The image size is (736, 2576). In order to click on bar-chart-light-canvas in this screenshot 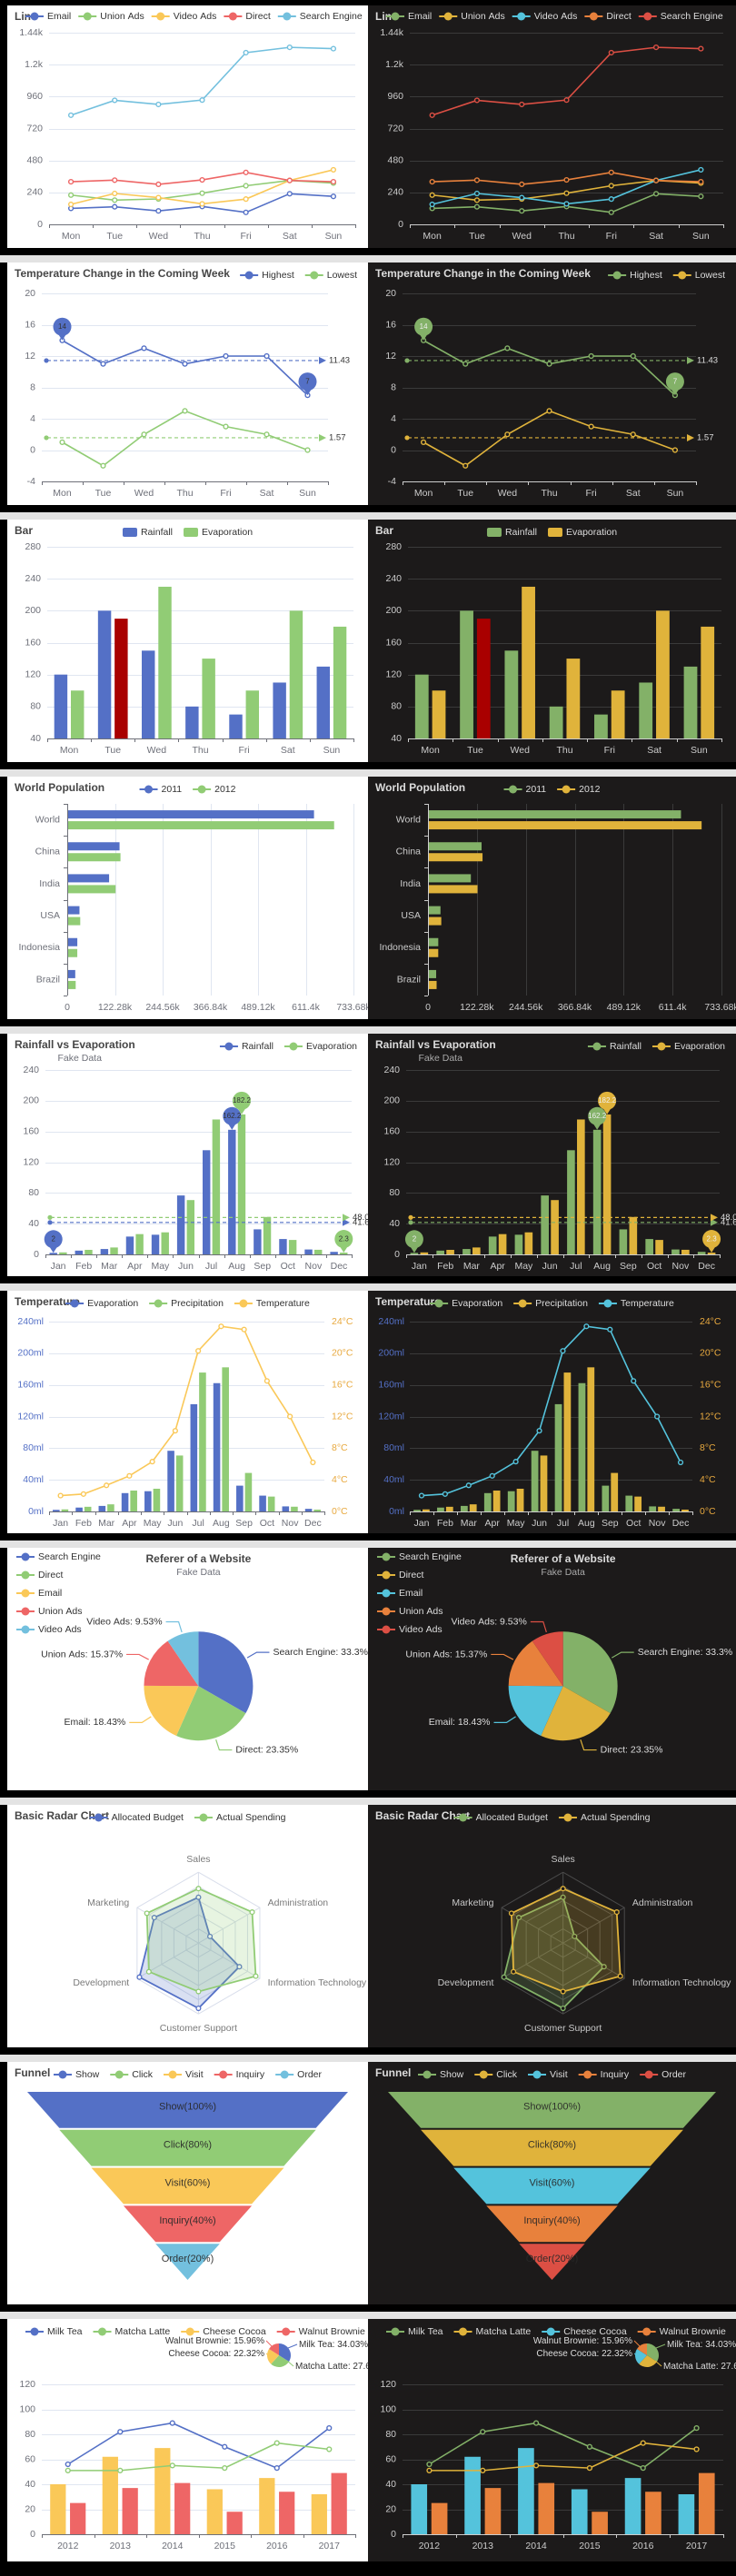, I will do `click(188, 641)`.